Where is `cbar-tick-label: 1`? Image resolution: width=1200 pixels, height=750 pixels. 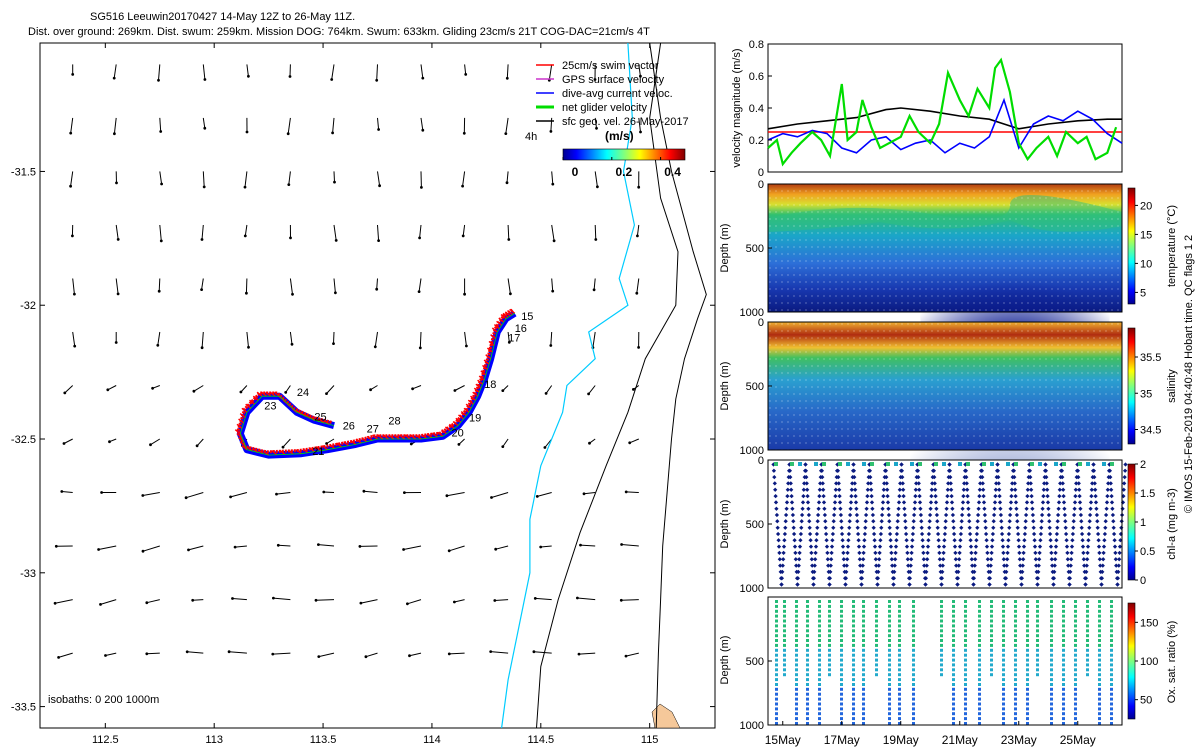 cbar-tick-label: 1 is located at coordinates (1143, 523).